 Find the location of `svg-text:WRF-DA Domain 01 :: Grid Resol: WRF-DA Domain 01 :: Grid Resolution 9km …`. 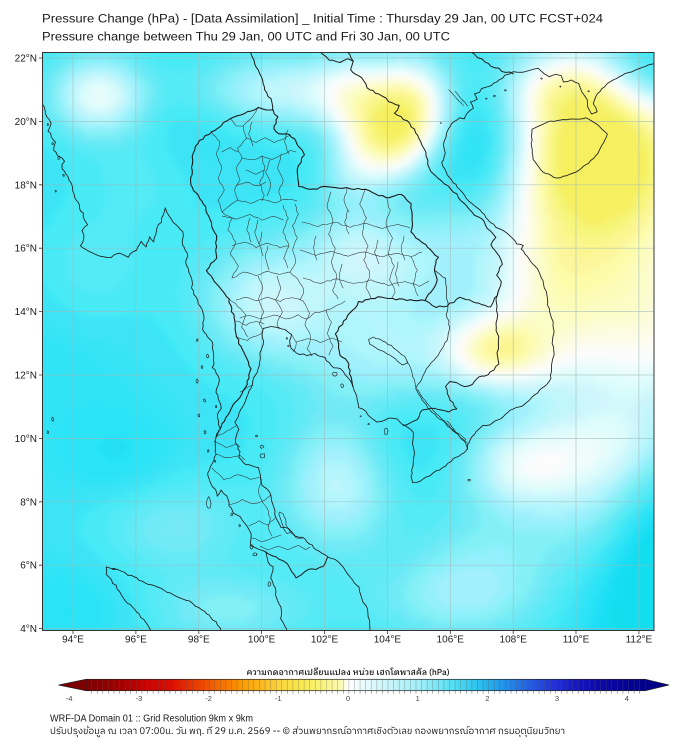

svg-text:WRF-DA Domain 01 :: Grid Resol: WRF-DA Domain 01 :: Grid Resolution 9km … is located at coordinates (151, 719).